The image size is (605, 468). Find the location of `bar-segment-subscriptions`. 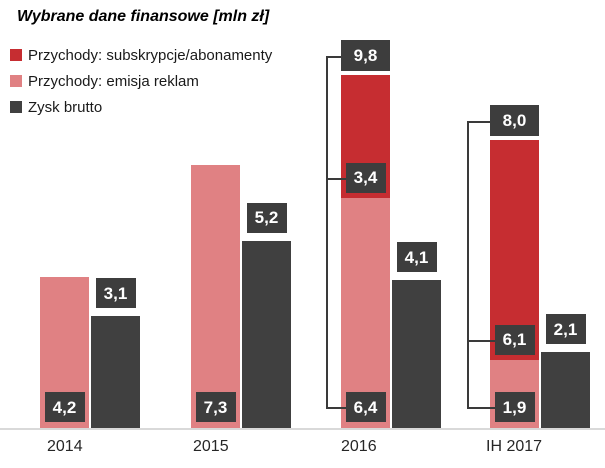

bar-segment-subscriptions is located at coordinates (514, 250).